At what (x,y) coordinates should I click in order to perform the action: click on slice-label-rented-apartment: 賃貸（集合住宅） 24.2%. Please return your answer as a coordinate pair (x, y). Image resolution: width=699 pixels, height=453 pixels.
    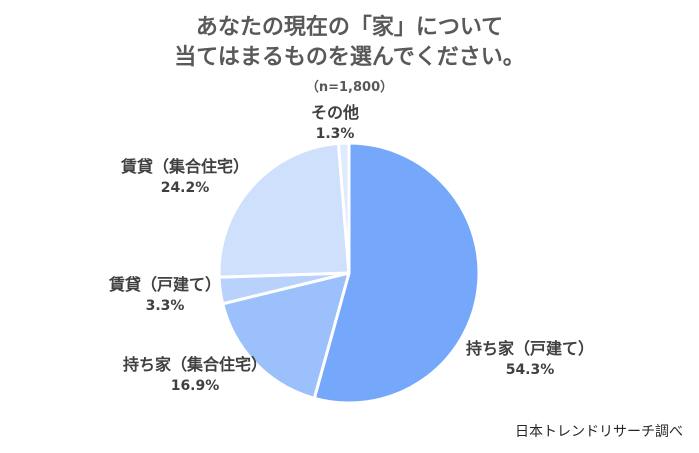
    Looking at the image, I should click on (185, 177).